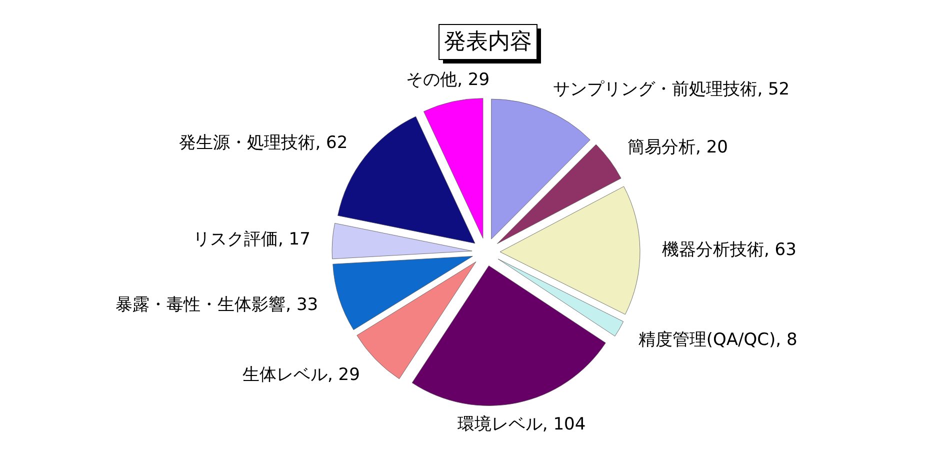 This screenshot has width=936, height=449. I want to click on chart-title: 発表内容, so click(488, 42).